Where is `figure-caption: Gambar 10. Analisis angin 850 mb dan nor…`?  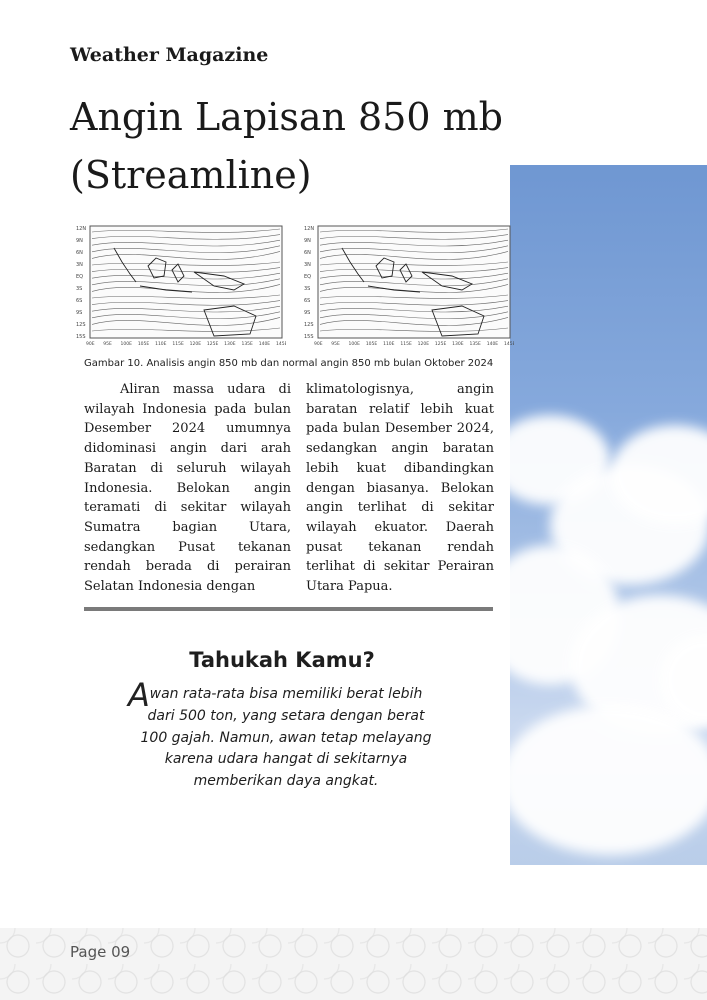 figure-caption: Gambar 10. Analisis angin 850 mb dan nor… is located at coordinates (289, 363).